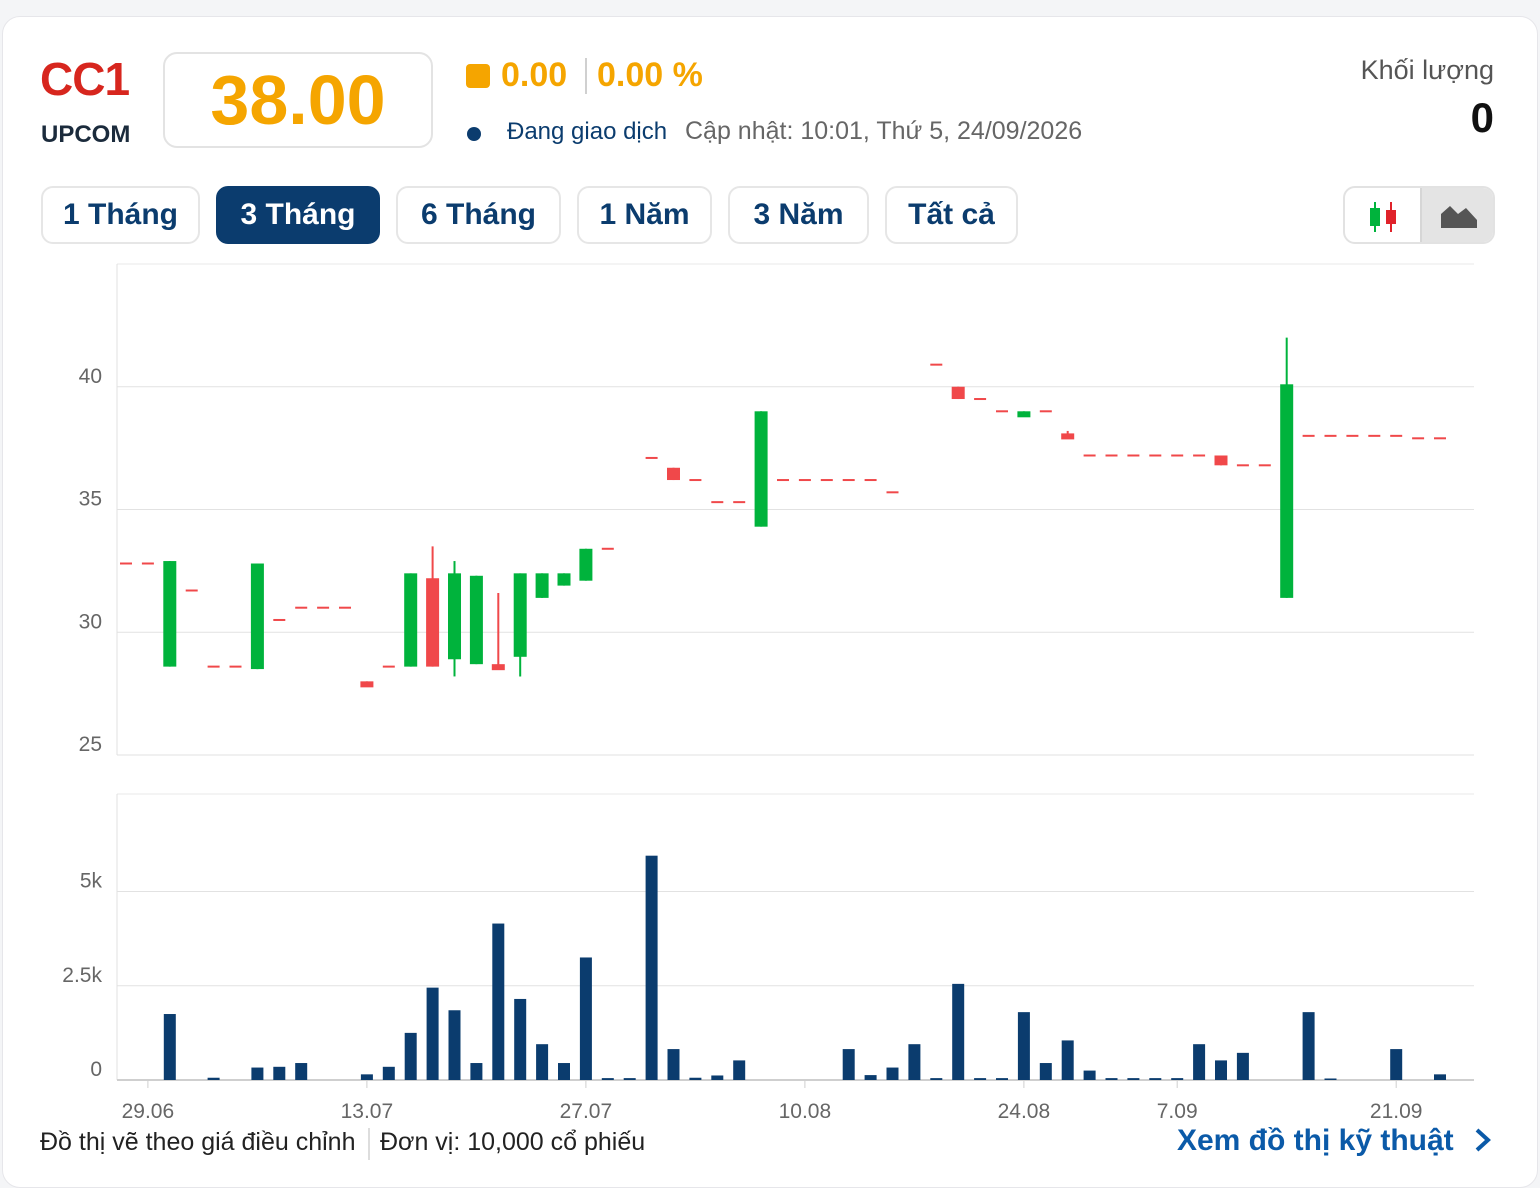  What do you see at coordinates (586, 76) in the screenshot?
I see `change-divider` at bounding box center [586, 76].